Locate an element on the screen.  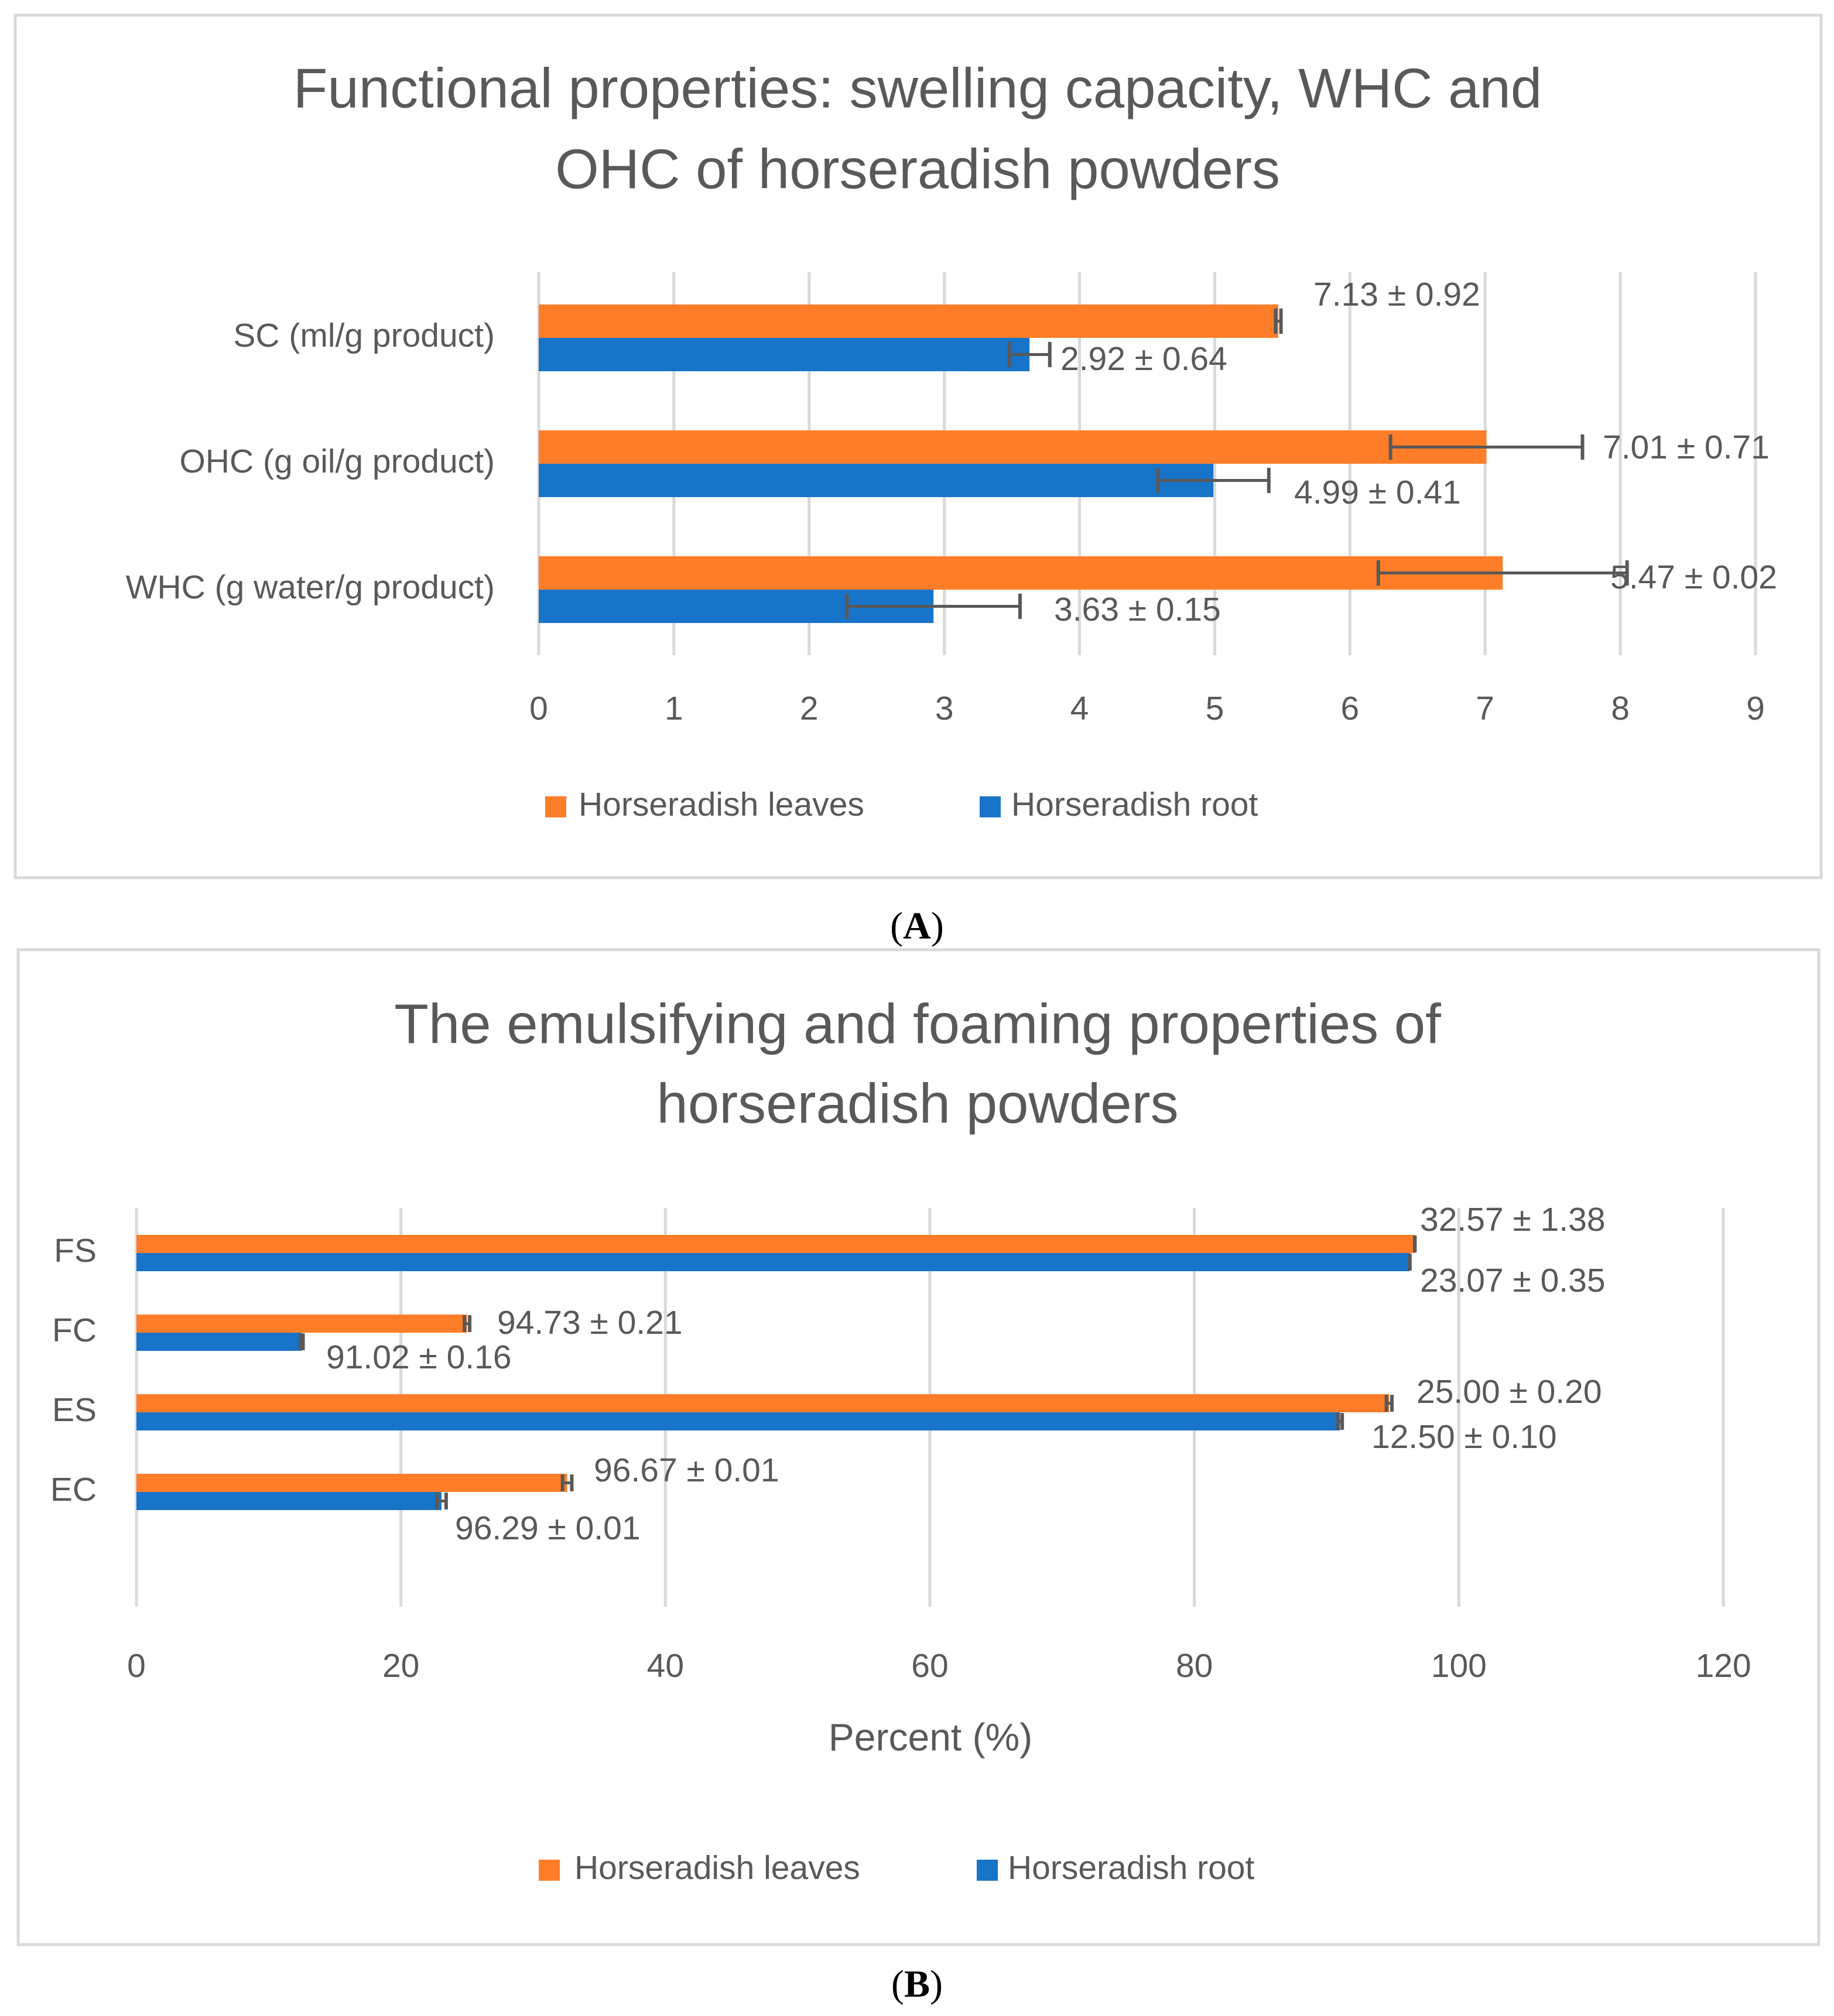
category-label: FS is located at coordinates (75, 1250).